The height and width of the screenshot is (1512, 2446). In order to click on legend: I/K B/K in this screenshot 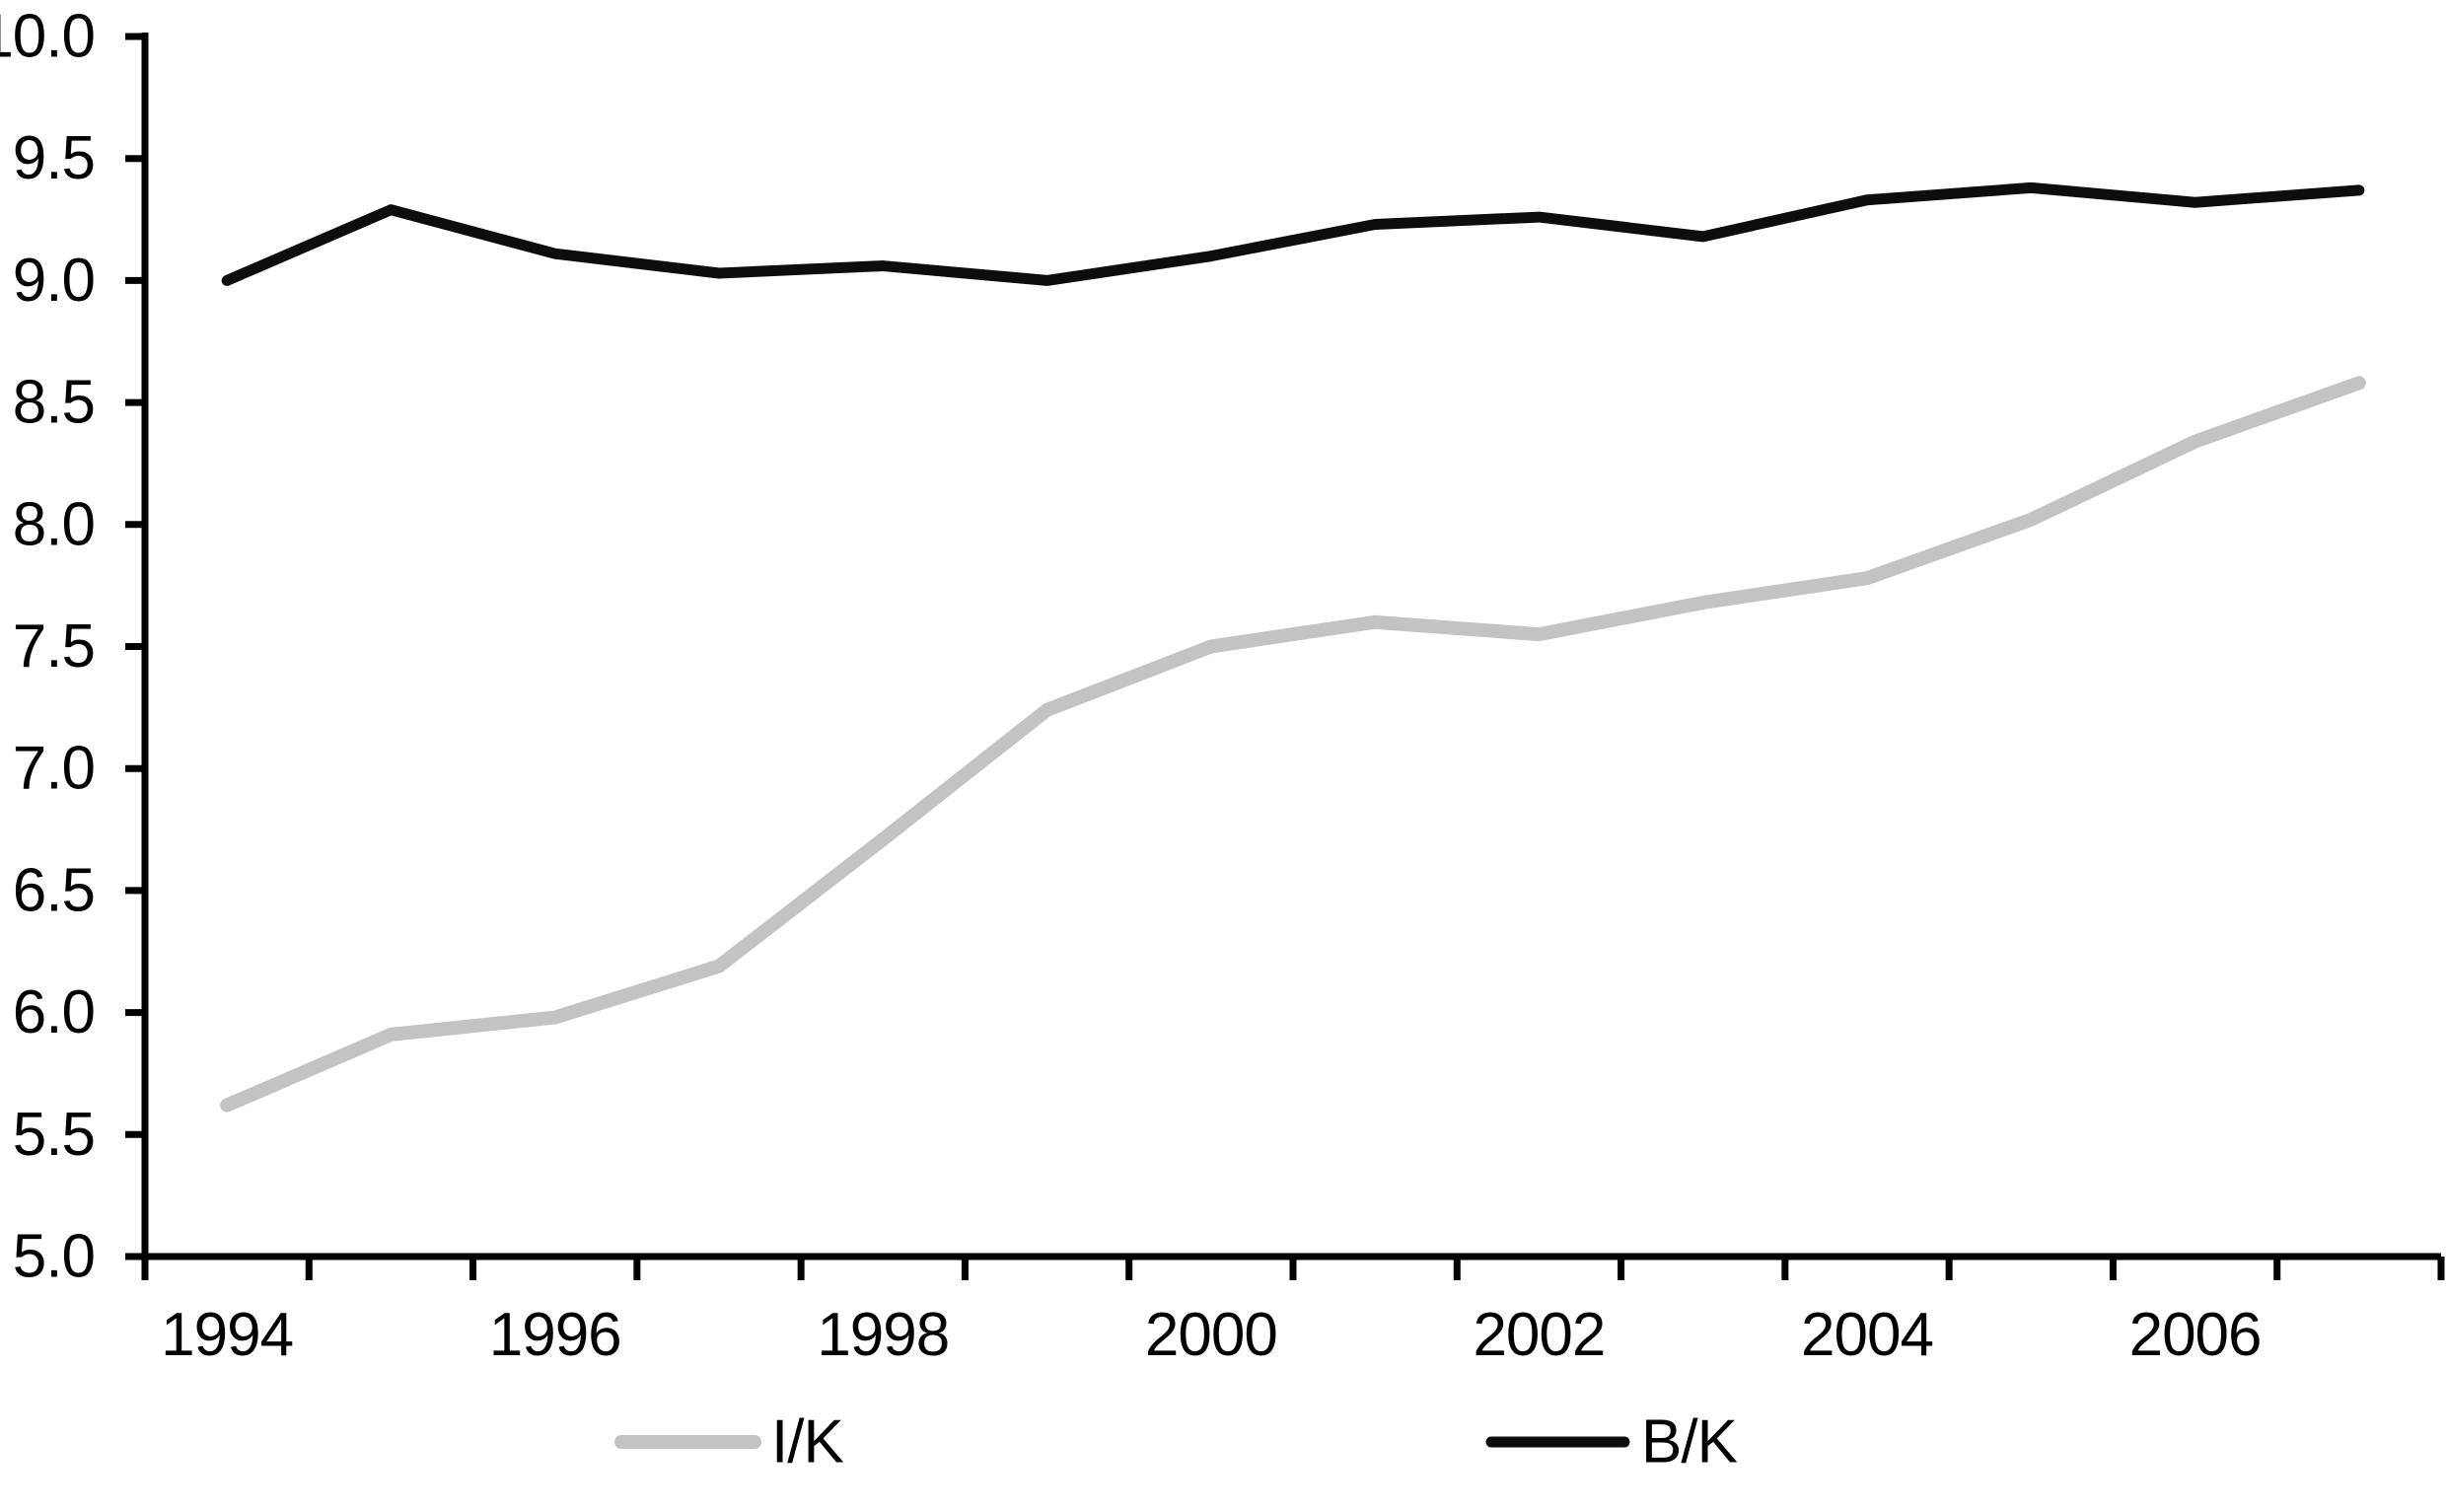, I will do `click(1176, 1442)`.